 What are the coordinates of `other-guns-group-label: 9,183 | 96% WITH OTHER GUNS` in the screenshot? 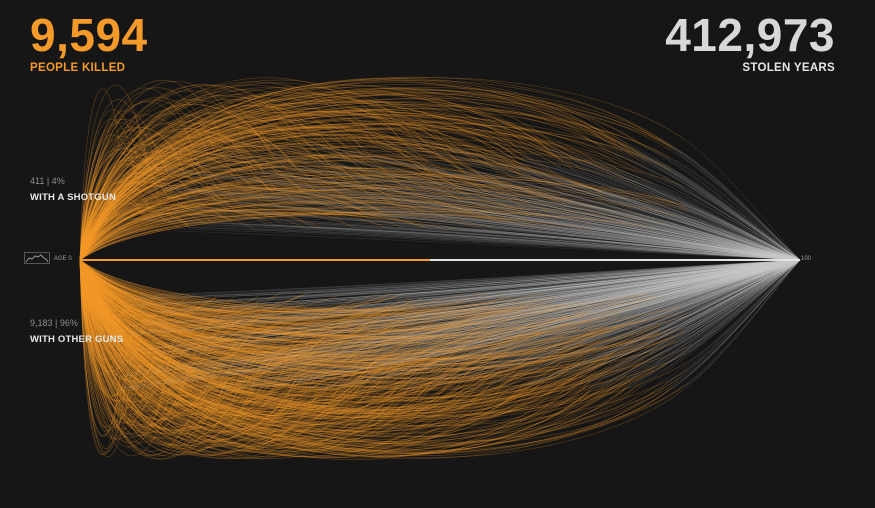 It's located at (76, 331).